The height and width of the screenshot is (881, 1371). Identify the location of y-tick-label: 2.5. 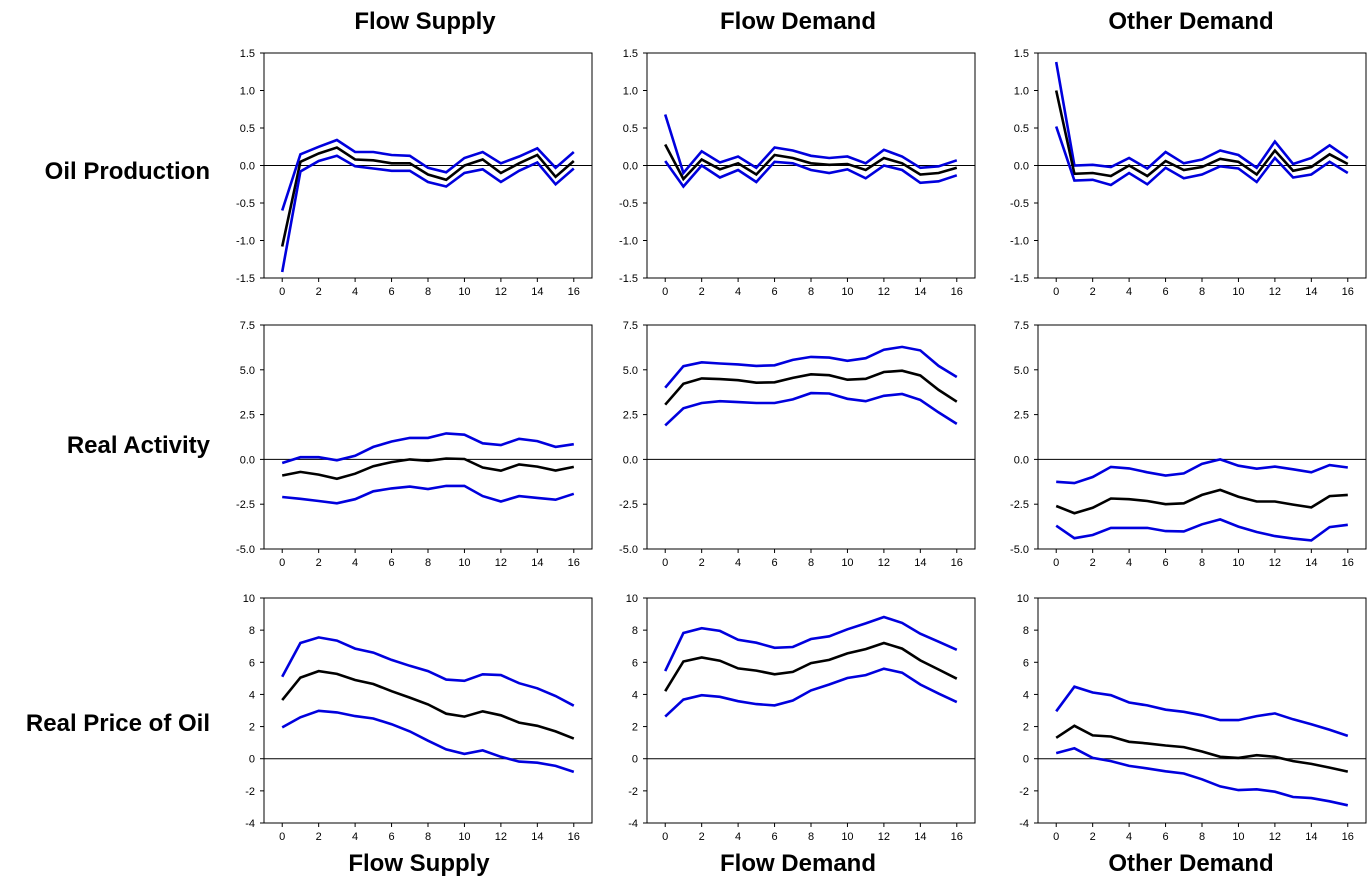
(630, 416).